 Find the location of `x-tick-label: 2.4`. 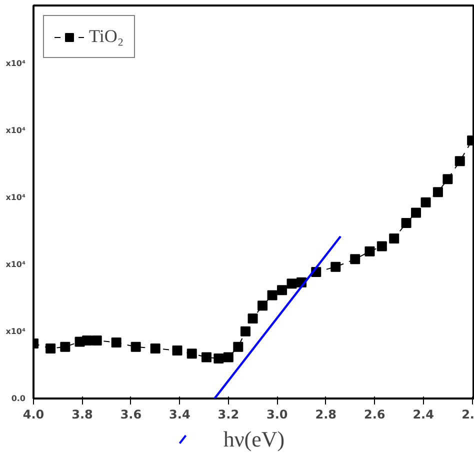

x-tick-label: 2.4 is located at coordinates (423, 415).